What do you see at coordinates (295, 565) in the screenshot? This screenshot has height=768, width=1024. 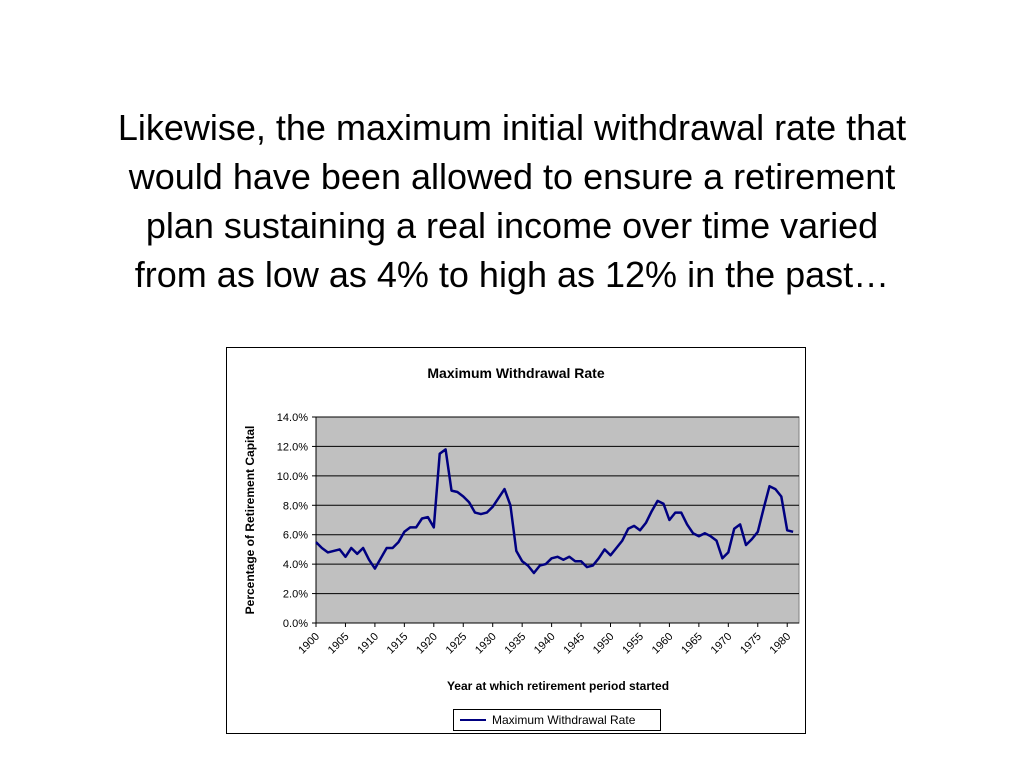 I see `y-tick-label: 4.0%` at bounding box center [295, 565].